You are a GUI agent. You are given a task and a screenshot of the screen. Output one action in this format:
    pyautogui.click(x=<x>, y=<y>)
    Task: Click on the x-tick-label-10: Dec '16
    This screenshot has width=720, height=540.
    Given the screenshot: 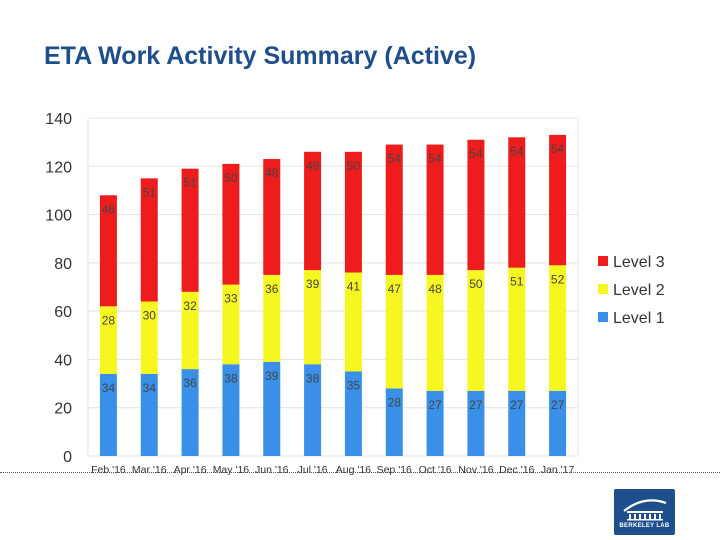 What is the action you would take?
    pyautogui.click(x=516, y=470)
    